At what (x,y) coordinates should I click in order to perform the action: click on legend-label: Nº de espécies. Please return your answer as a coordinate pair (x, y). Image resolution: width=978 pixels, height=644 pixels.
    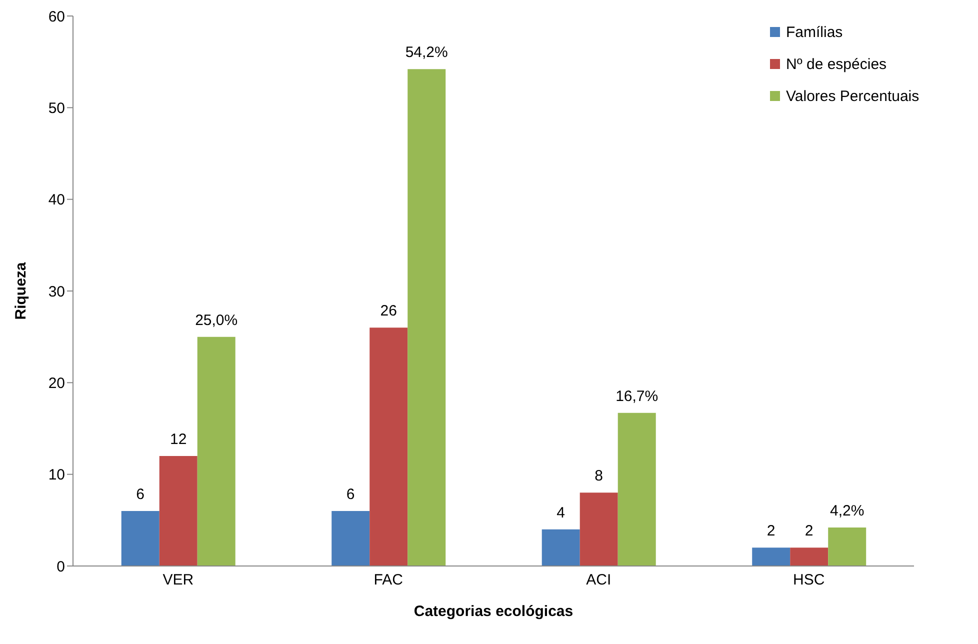
    Looking at the image, I should click on (836, 64).